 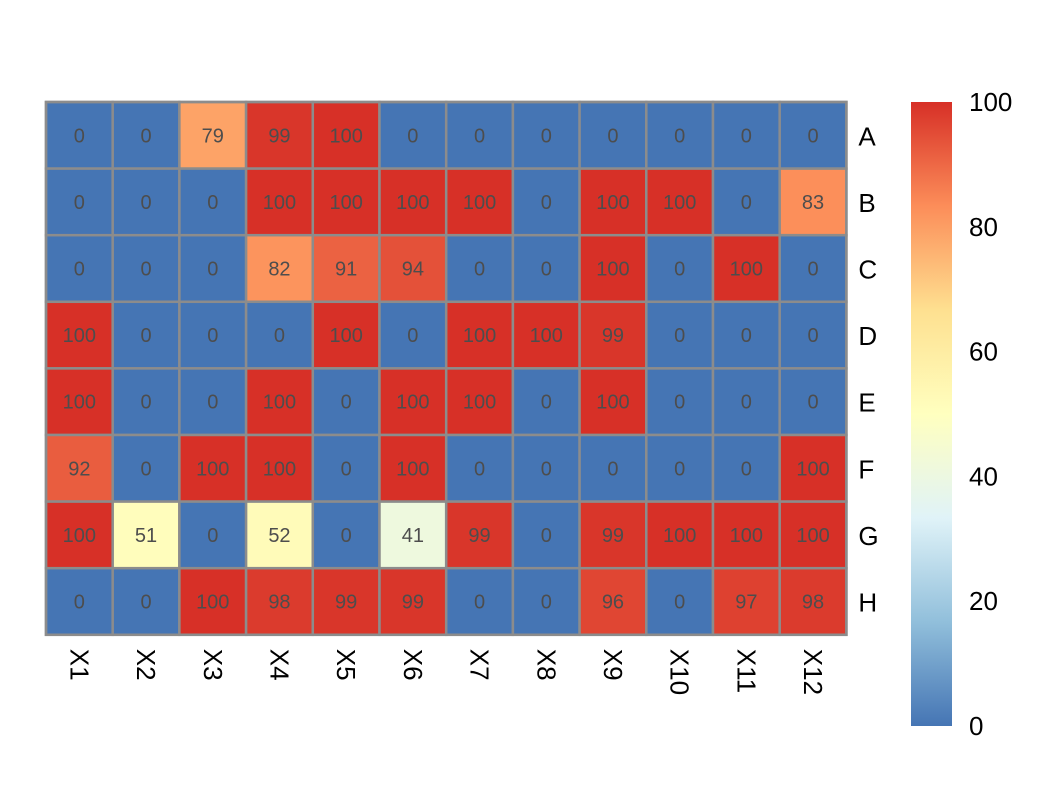 What do you see at coordinates (79, 665) in the screenshot?
I see `column-label-X1: X1` at bounding box center [79, 665].